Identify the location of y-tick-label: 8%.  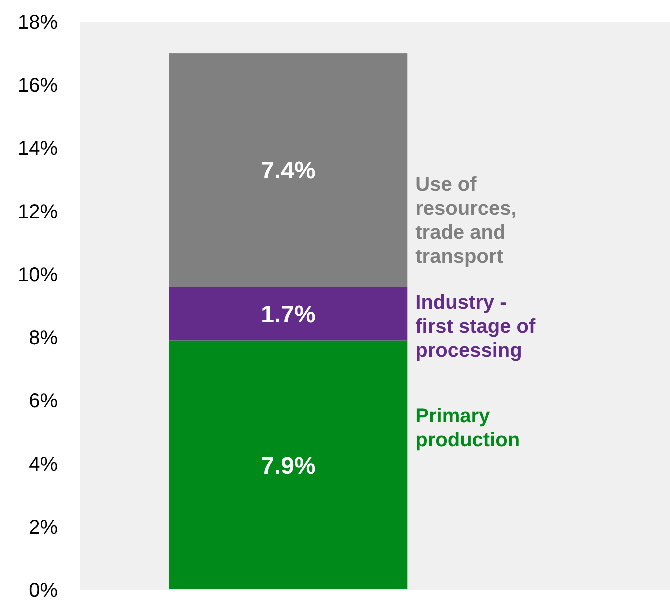
(43, 339).